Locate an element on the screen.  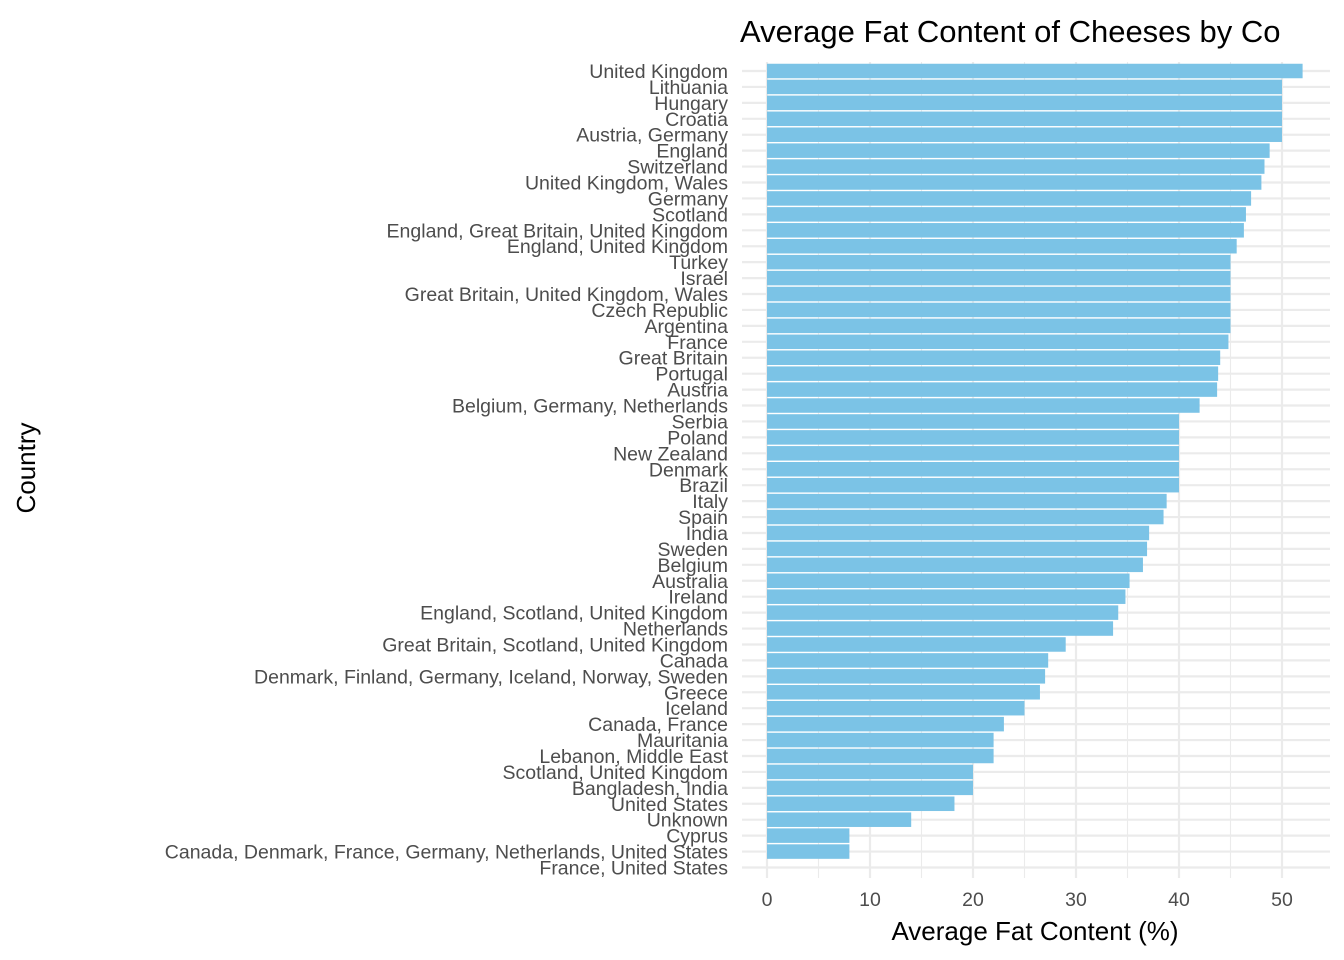
y-tick-label: Czech Republic is located at coordinates (659, 311).